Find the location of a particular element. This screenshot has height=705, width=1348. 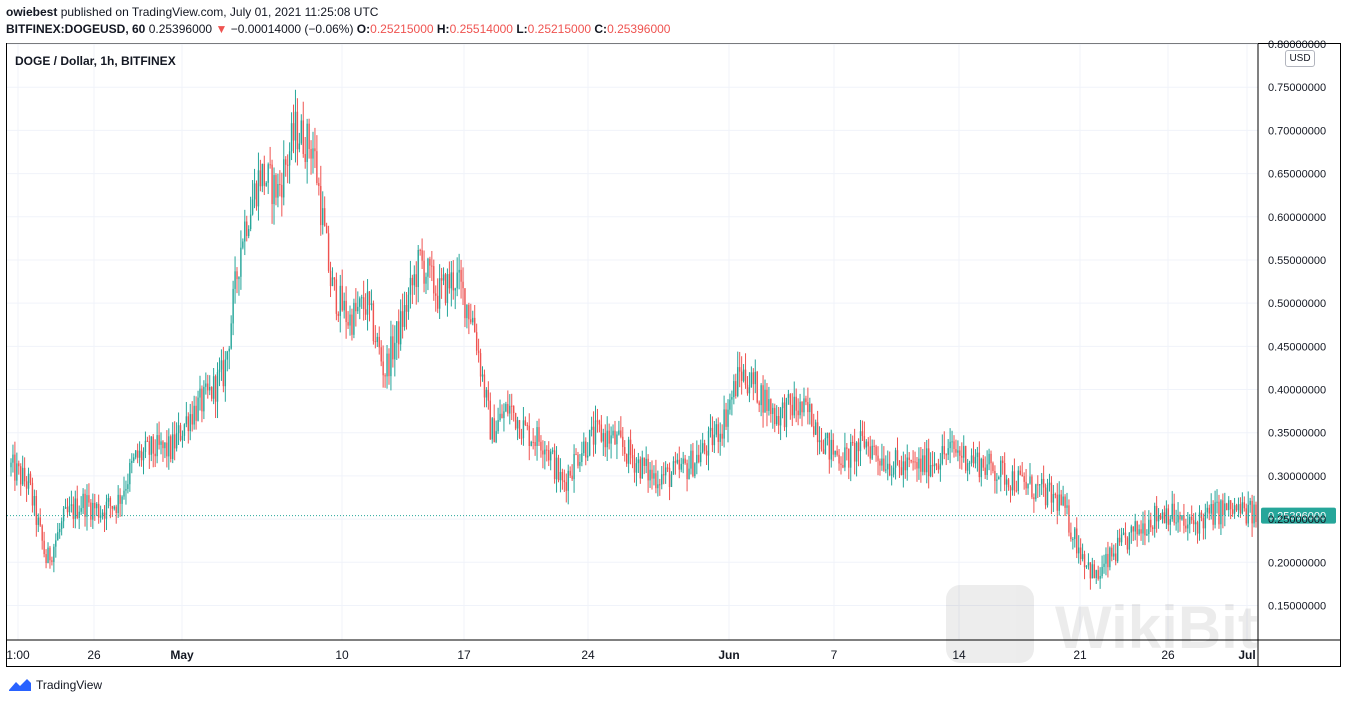

footer-brand: TradingView is located at coordinates (55, 685).